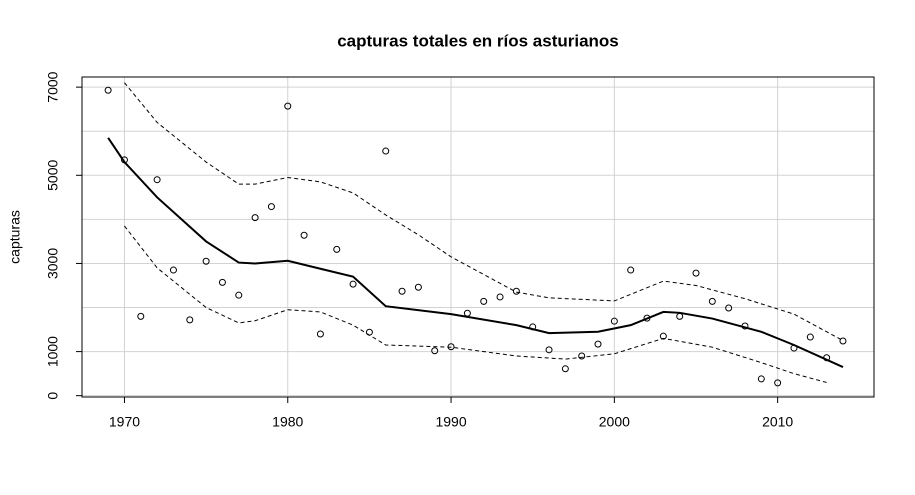 The height and width of the screenshot is (495, 915). I want to click on x-tick-label: 2010, so click(777, 422).